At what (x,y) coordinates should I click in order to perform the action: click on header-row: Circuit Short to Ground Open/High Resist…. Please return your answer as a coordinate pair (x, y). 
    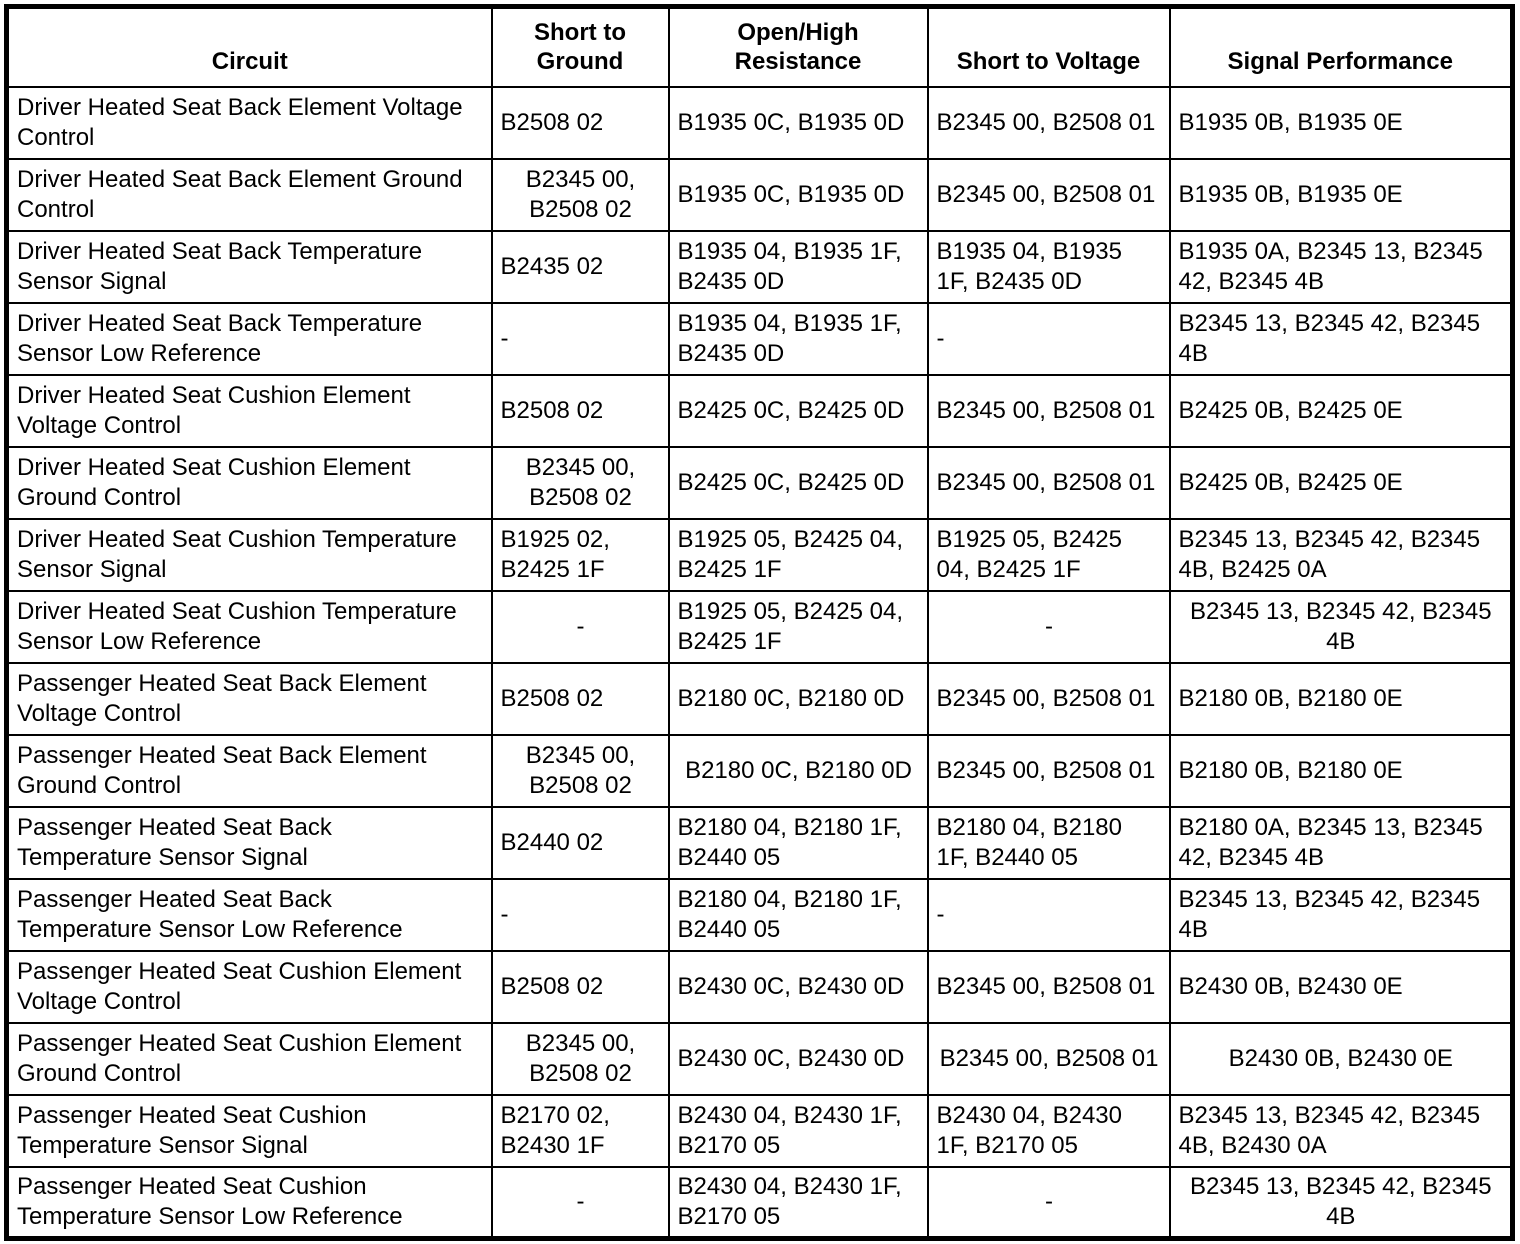
    Looking at the image, I should click on (759, 46).